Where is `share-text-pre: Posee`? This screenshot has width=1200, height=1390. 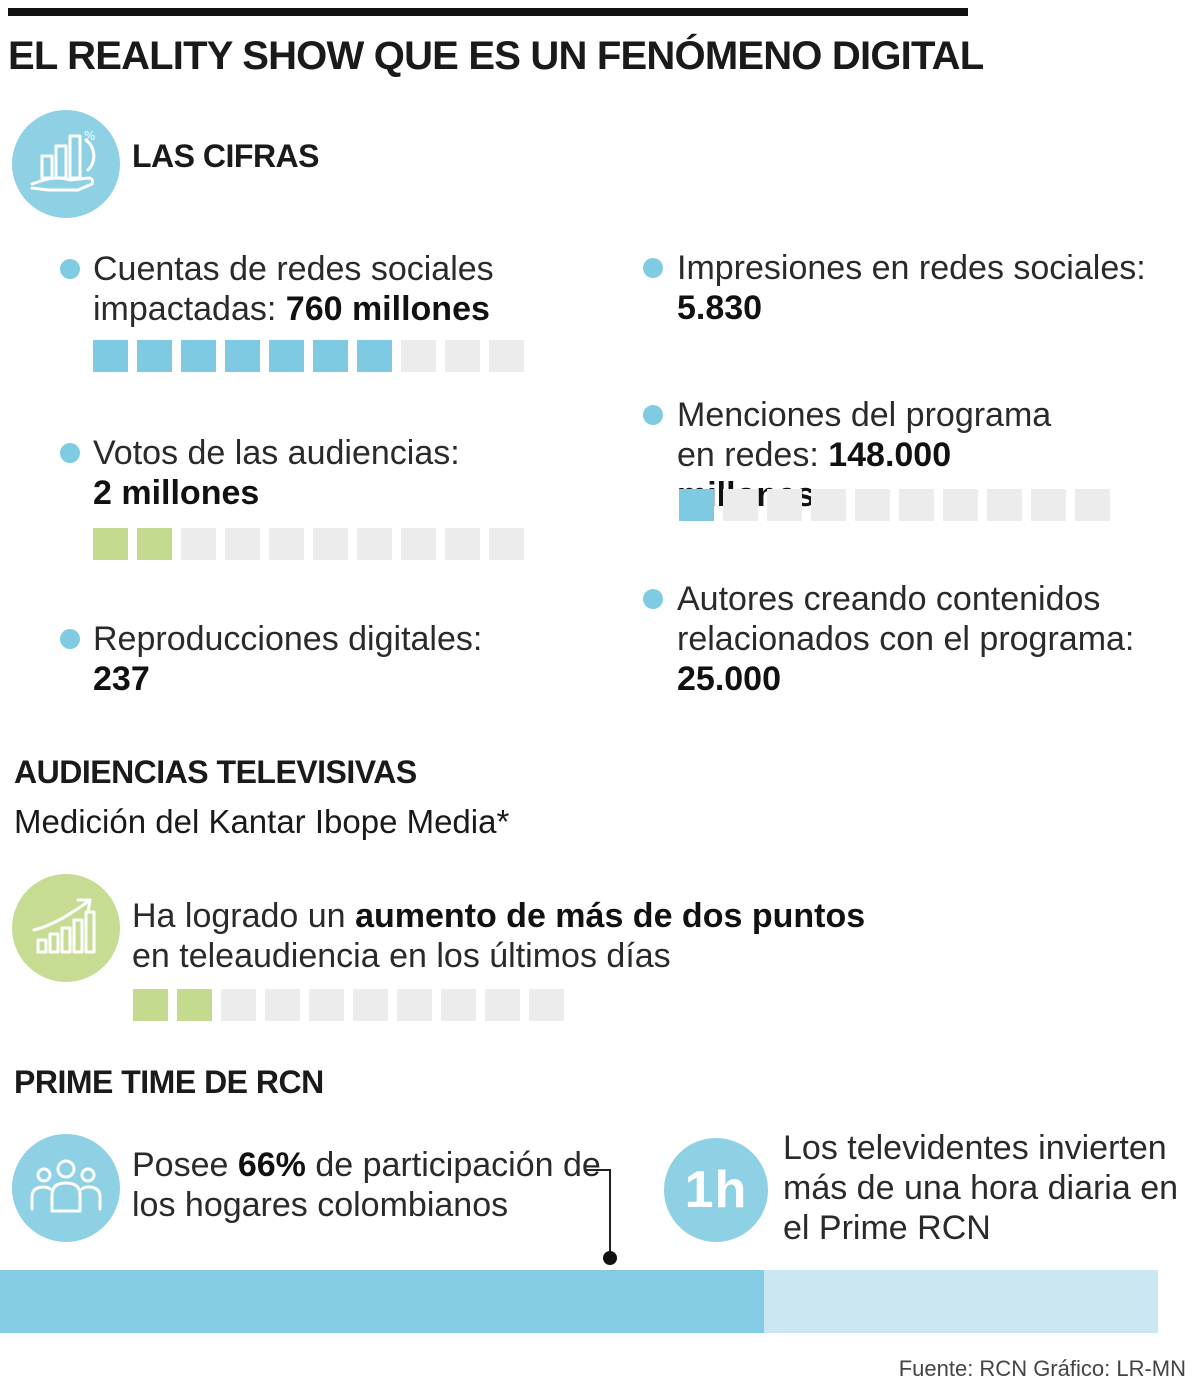 share-text-pre: Posee is located at coordinates (180, 1165).